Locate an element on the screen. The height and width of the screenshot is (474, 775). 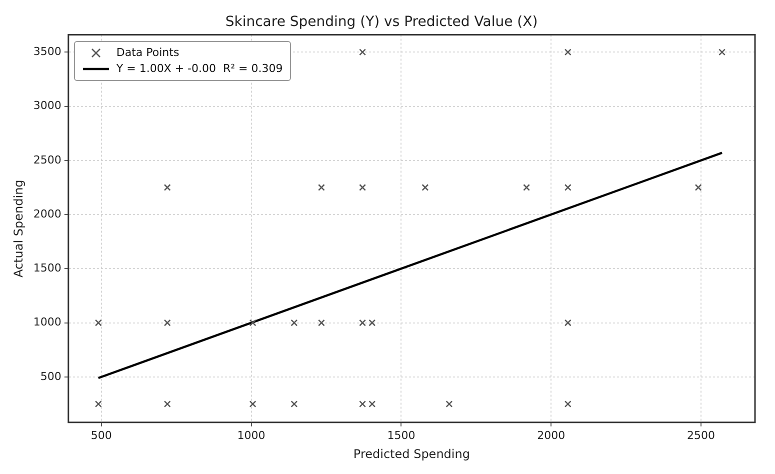
legend-label: Data Points is located at coordinates (148, 52).